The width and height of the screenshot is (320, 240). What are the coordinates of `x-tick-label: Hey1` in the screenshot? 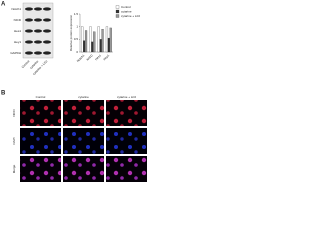 It's located at (106, 57).